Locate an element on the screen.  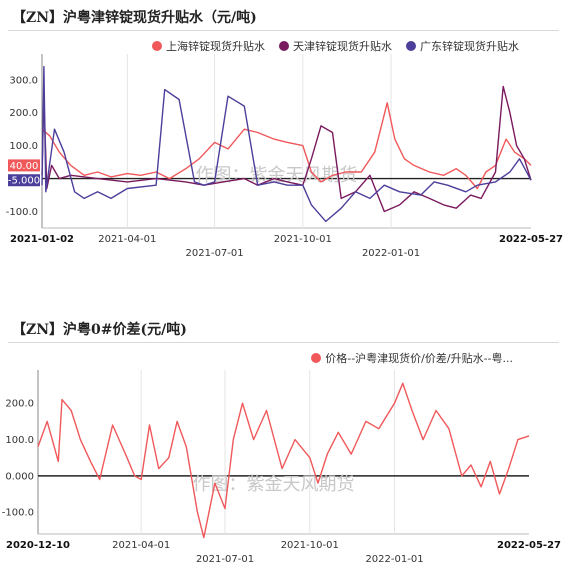
chart-1-legend: 上海锌锭现货升贴水 天津锌锭现货升贴水 广东锌锭现货升贴水 is located at coordinates (335, 46).